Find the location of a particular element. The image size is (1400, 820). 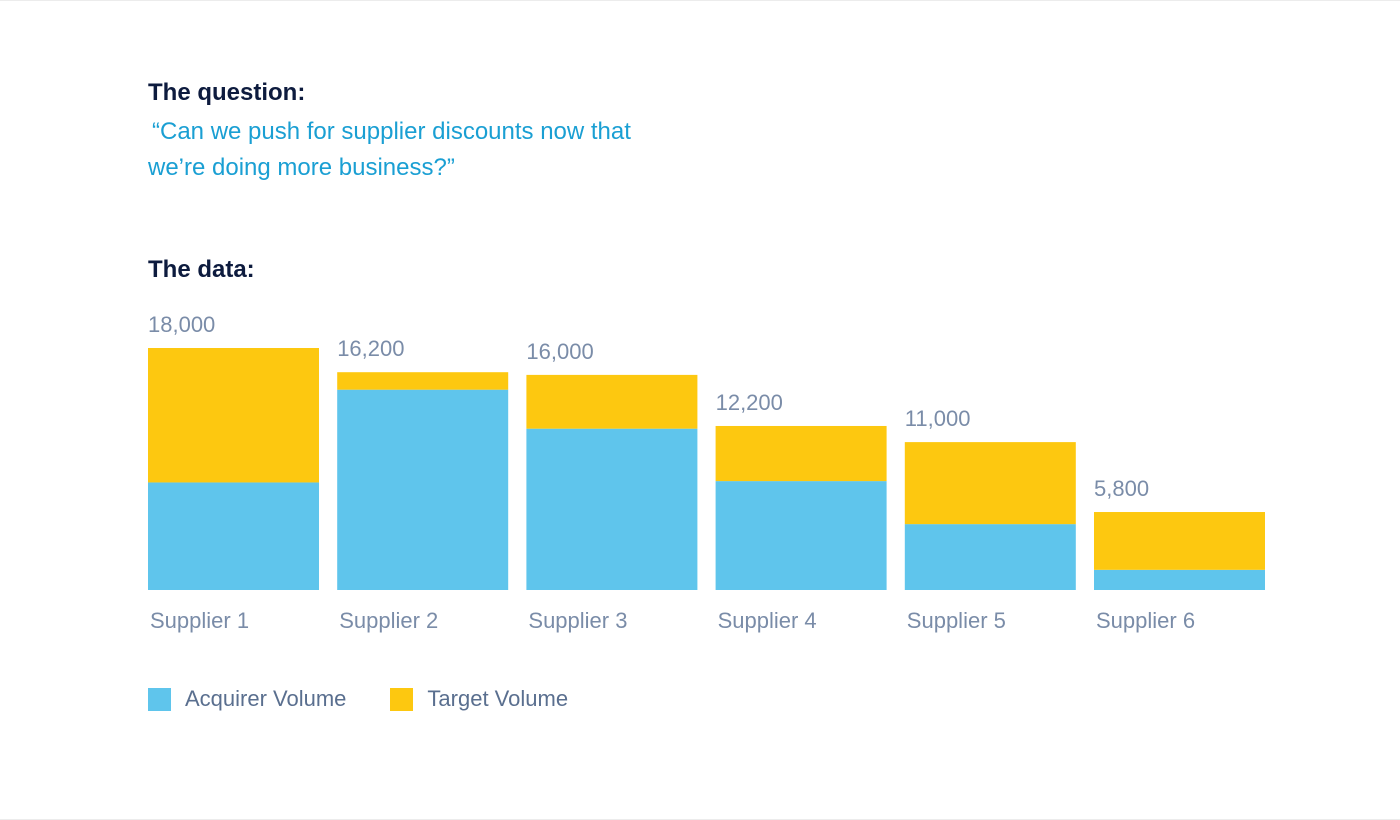

total-label-supplier-4: 12,200 is located at coordinates (749, 402).